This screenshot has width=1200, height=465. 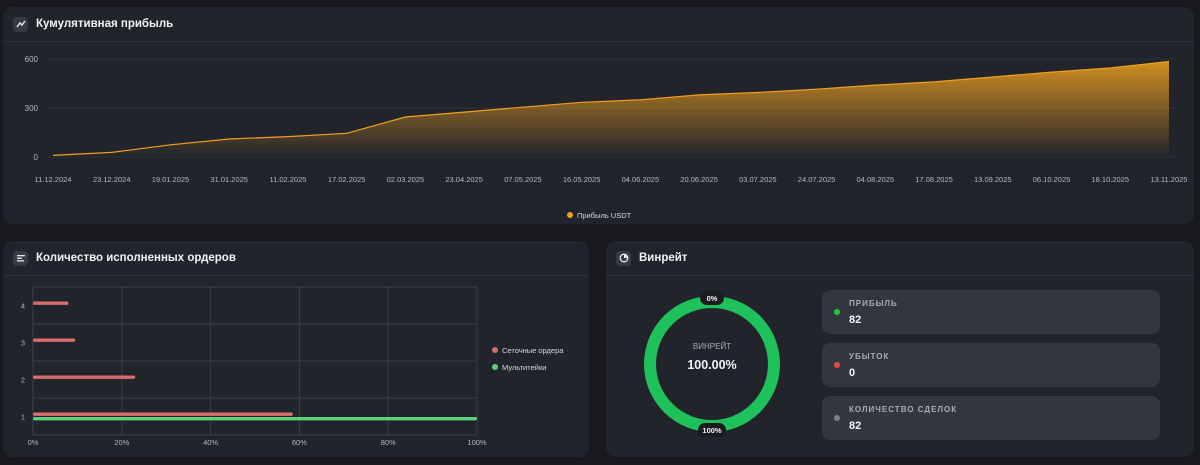 What do you see at coordinates (991, 312) in the screenshot?
I see `stat-card-profit: ПРИБЫЛЬ 82` at bounding box center [991, 312].